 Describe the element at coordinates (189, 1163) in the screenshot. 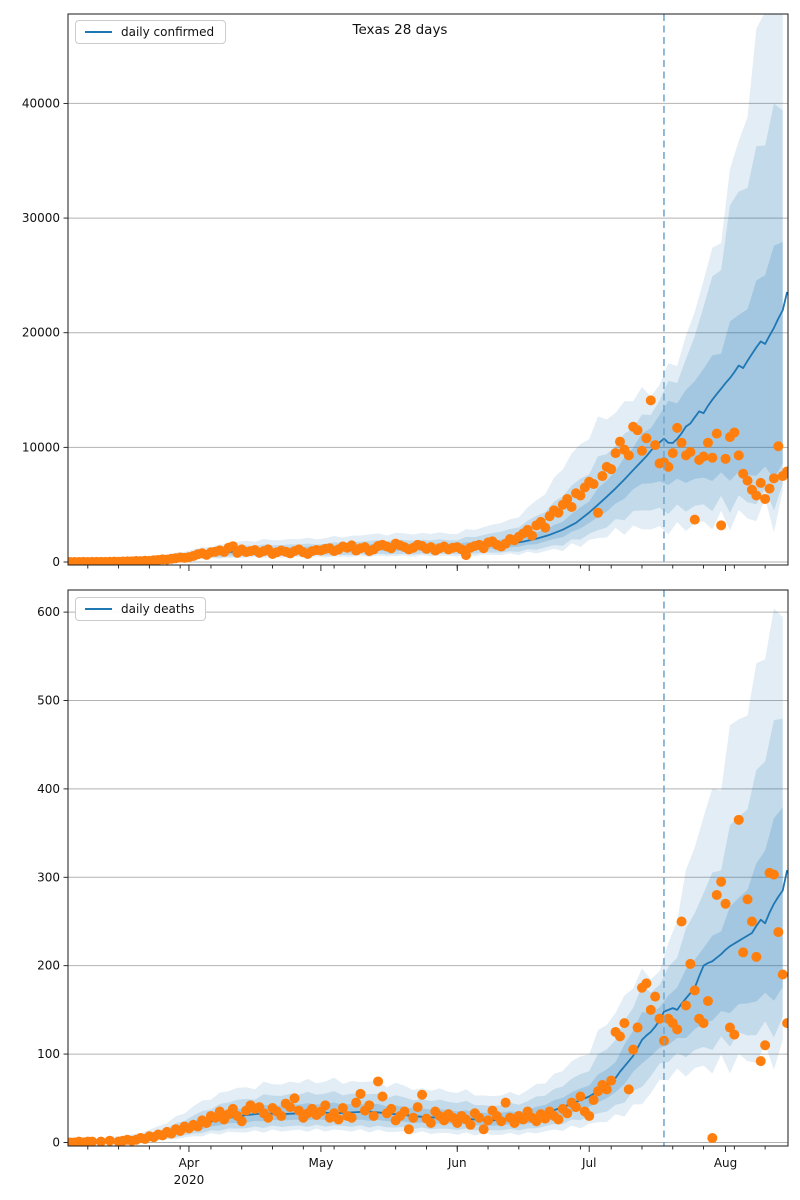

I see `x-tick-label: Apr` at that location.